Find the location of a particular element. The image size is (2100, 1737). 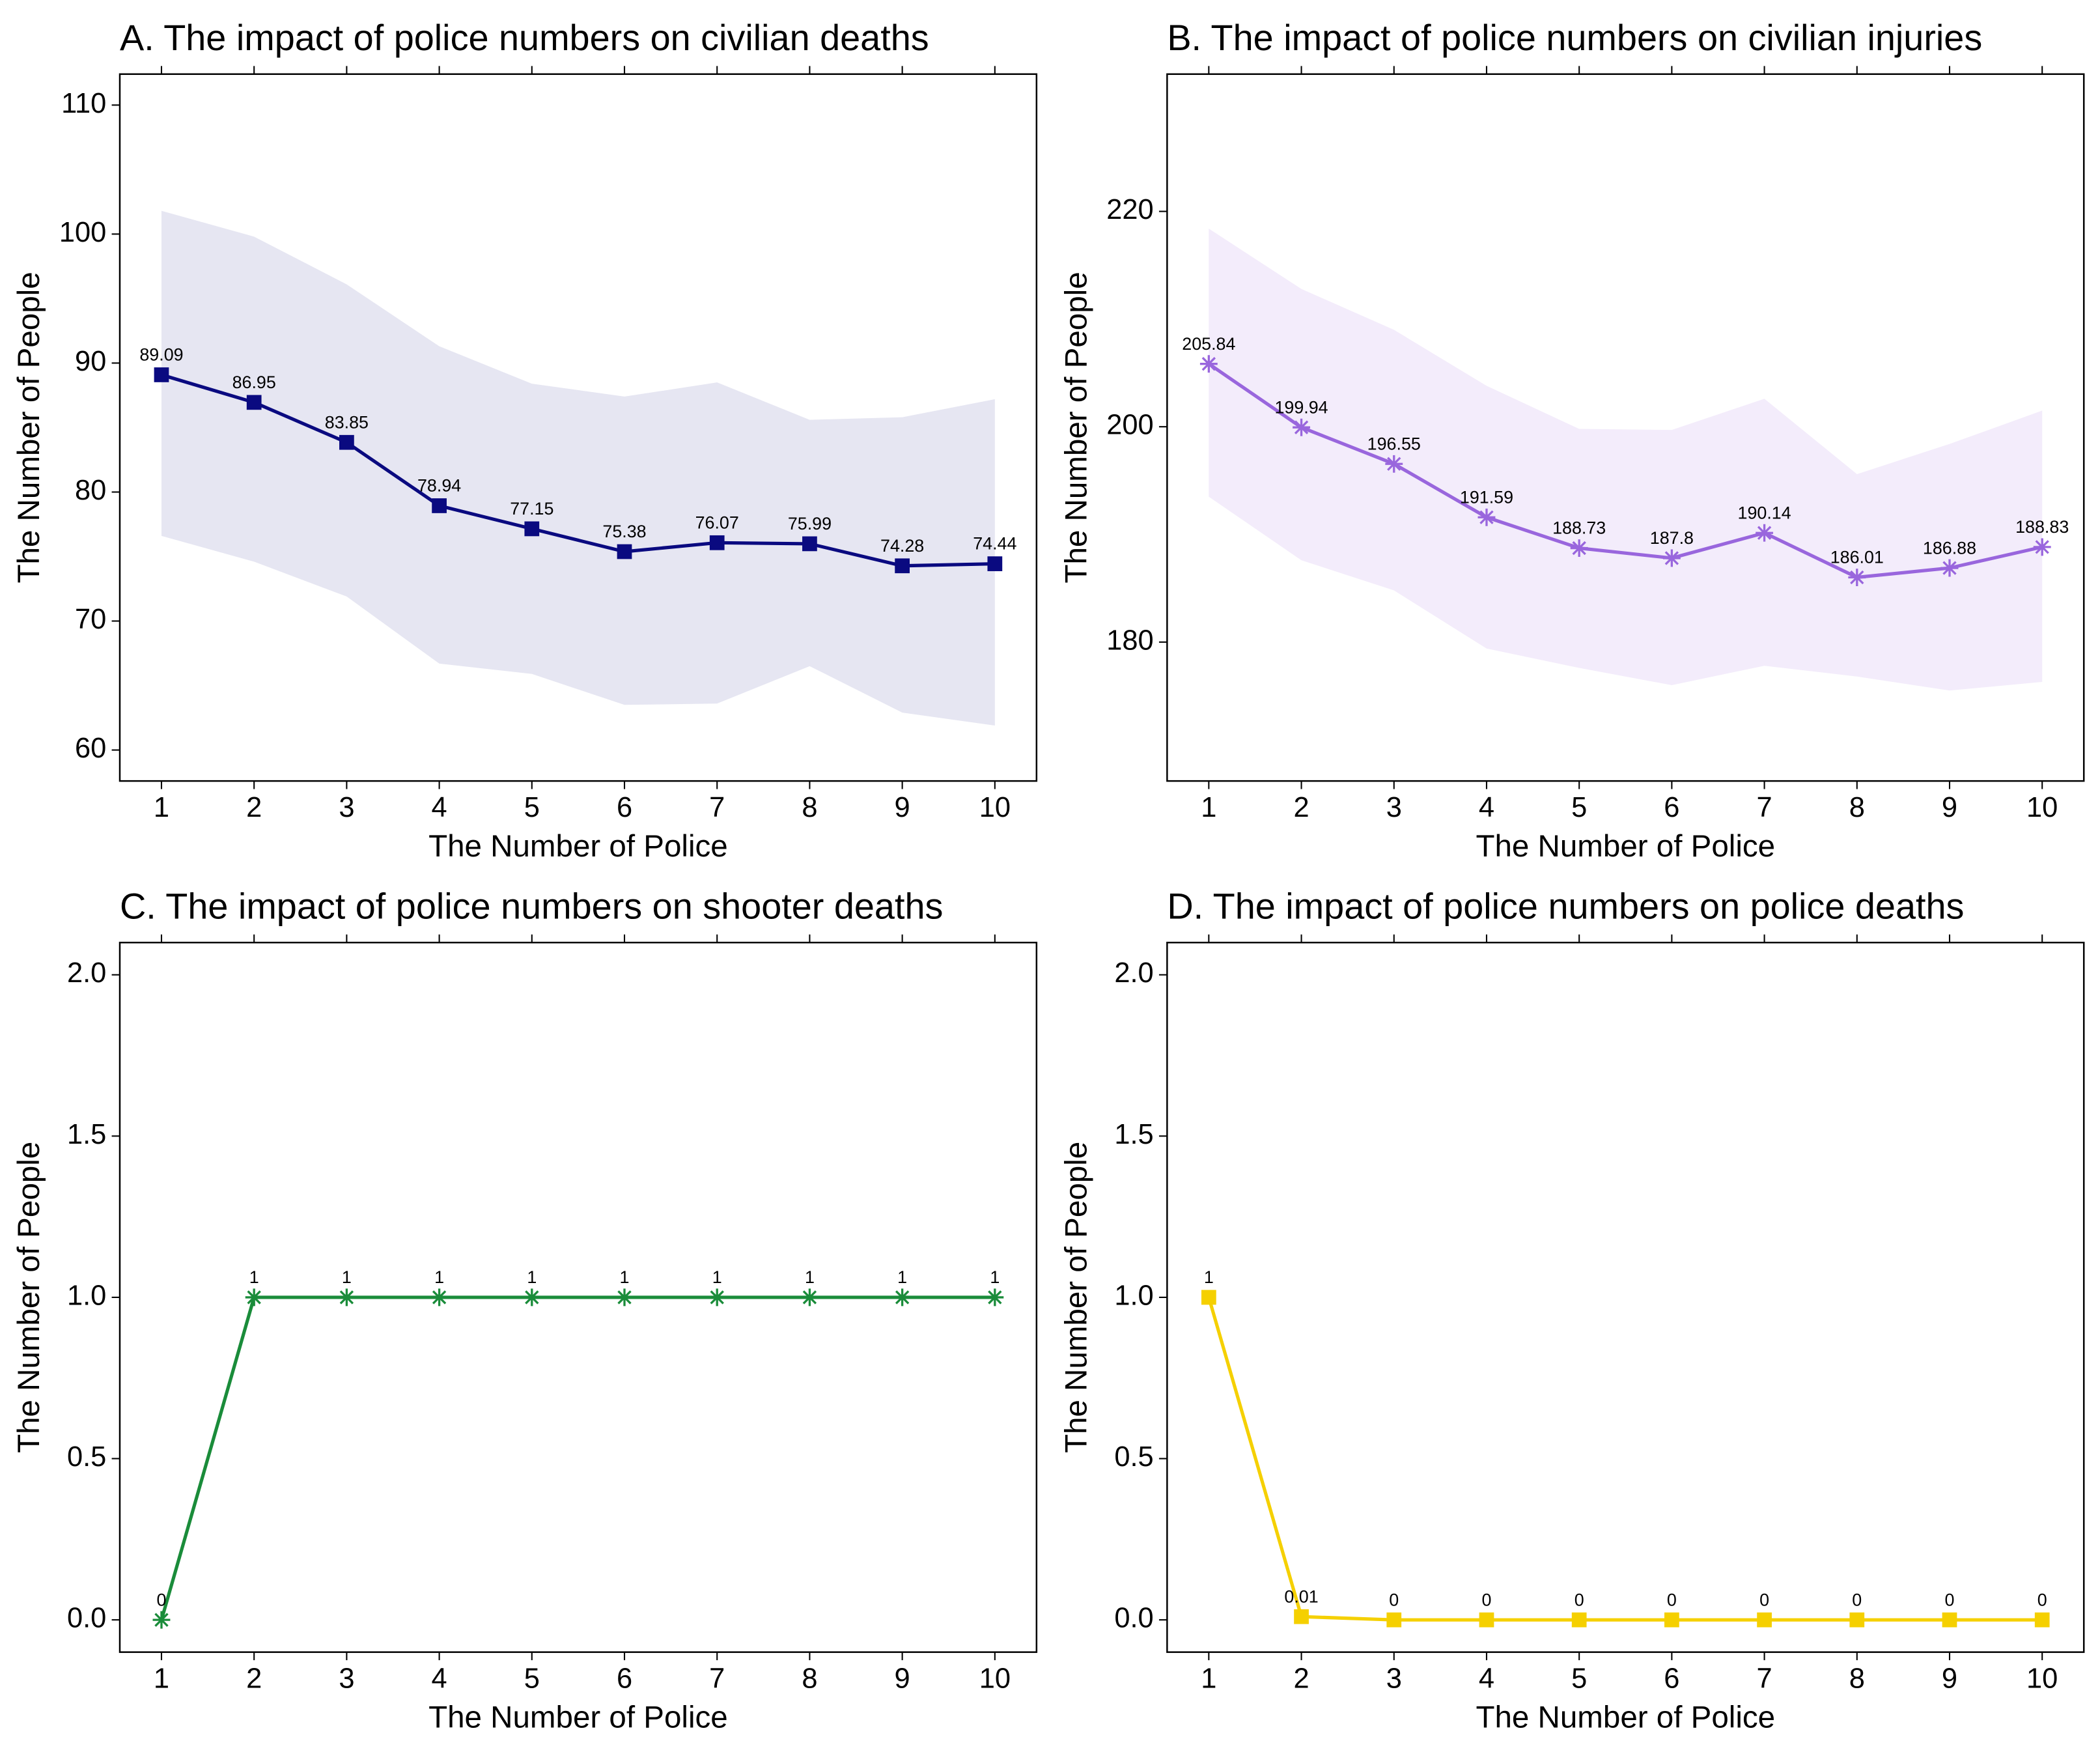

y-tick-label: 0.5 is located at coordinates (87, 1457).